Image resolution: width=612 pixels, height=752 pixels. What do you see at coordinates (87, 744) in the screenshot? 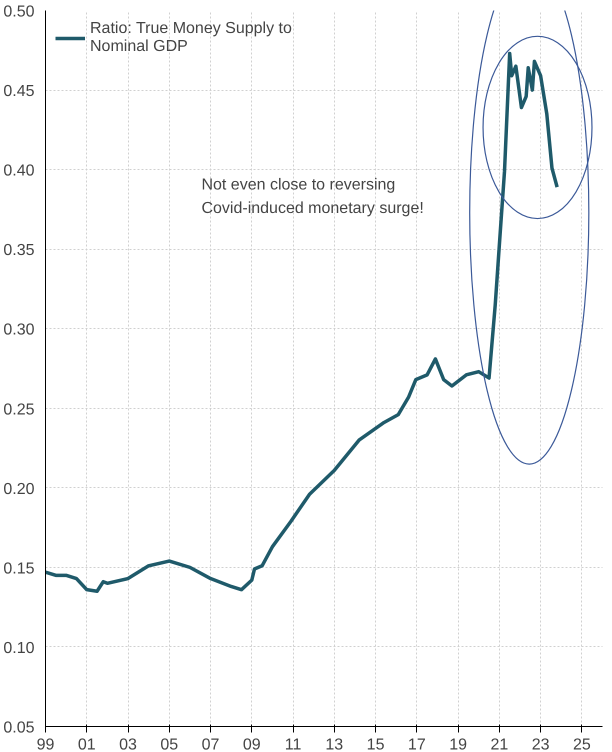
I see `x-tick-label: 01` at bounding box center [87, 744].